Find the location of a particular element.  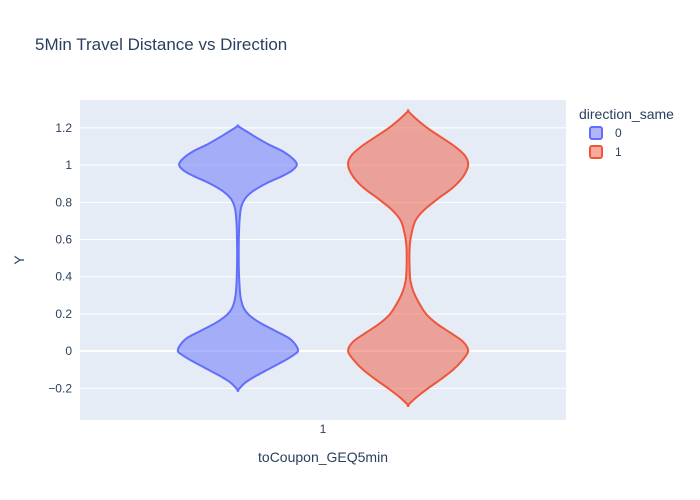

legend: direction_same 0 1 is located at coordinates (626, 132).